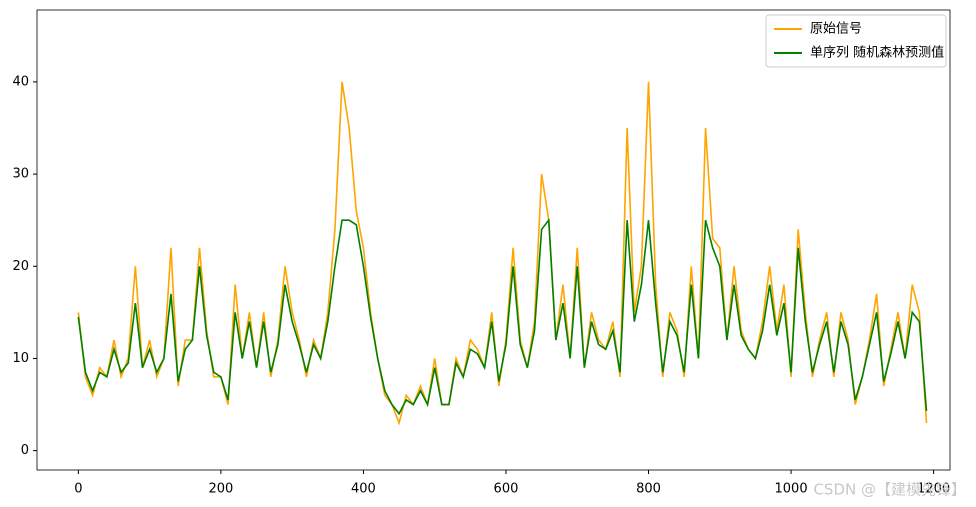 This screenshot has width=976, height=507. What do you see at coordinates (889, 490) in the screenshot?
I see `watermark: CSDN @【建模先锋】` at bounding box center [889, 490].